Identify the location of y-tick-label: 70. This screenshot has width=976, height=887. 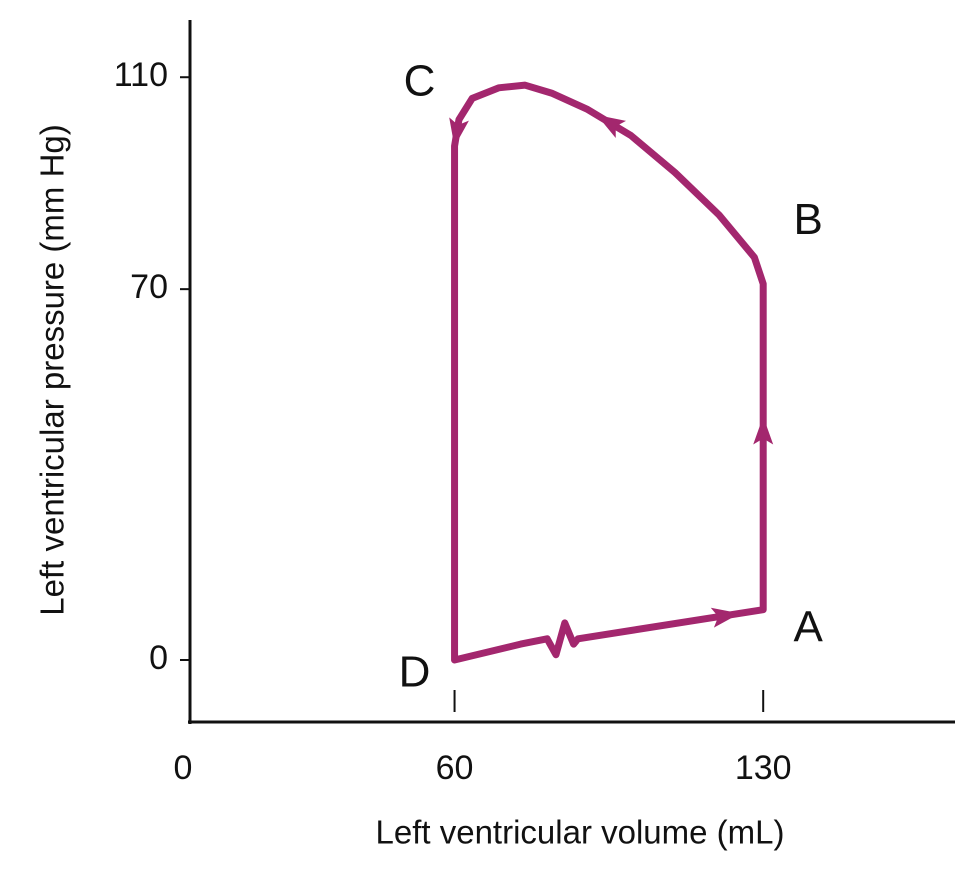
(149, 287).